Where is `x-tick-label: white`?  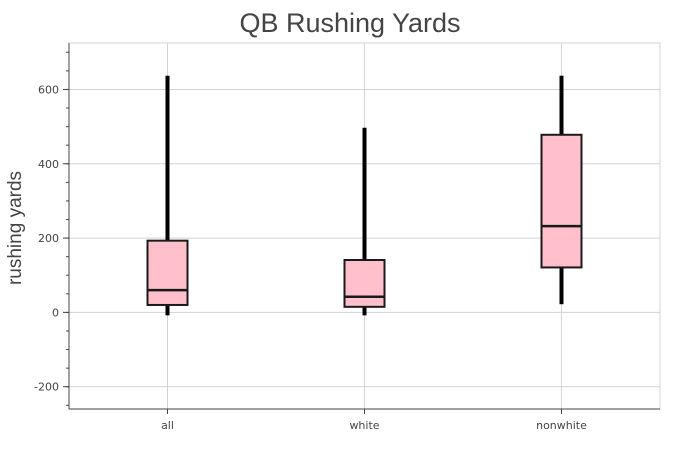
x-tick-label: white is located at coordinates (364, 425).